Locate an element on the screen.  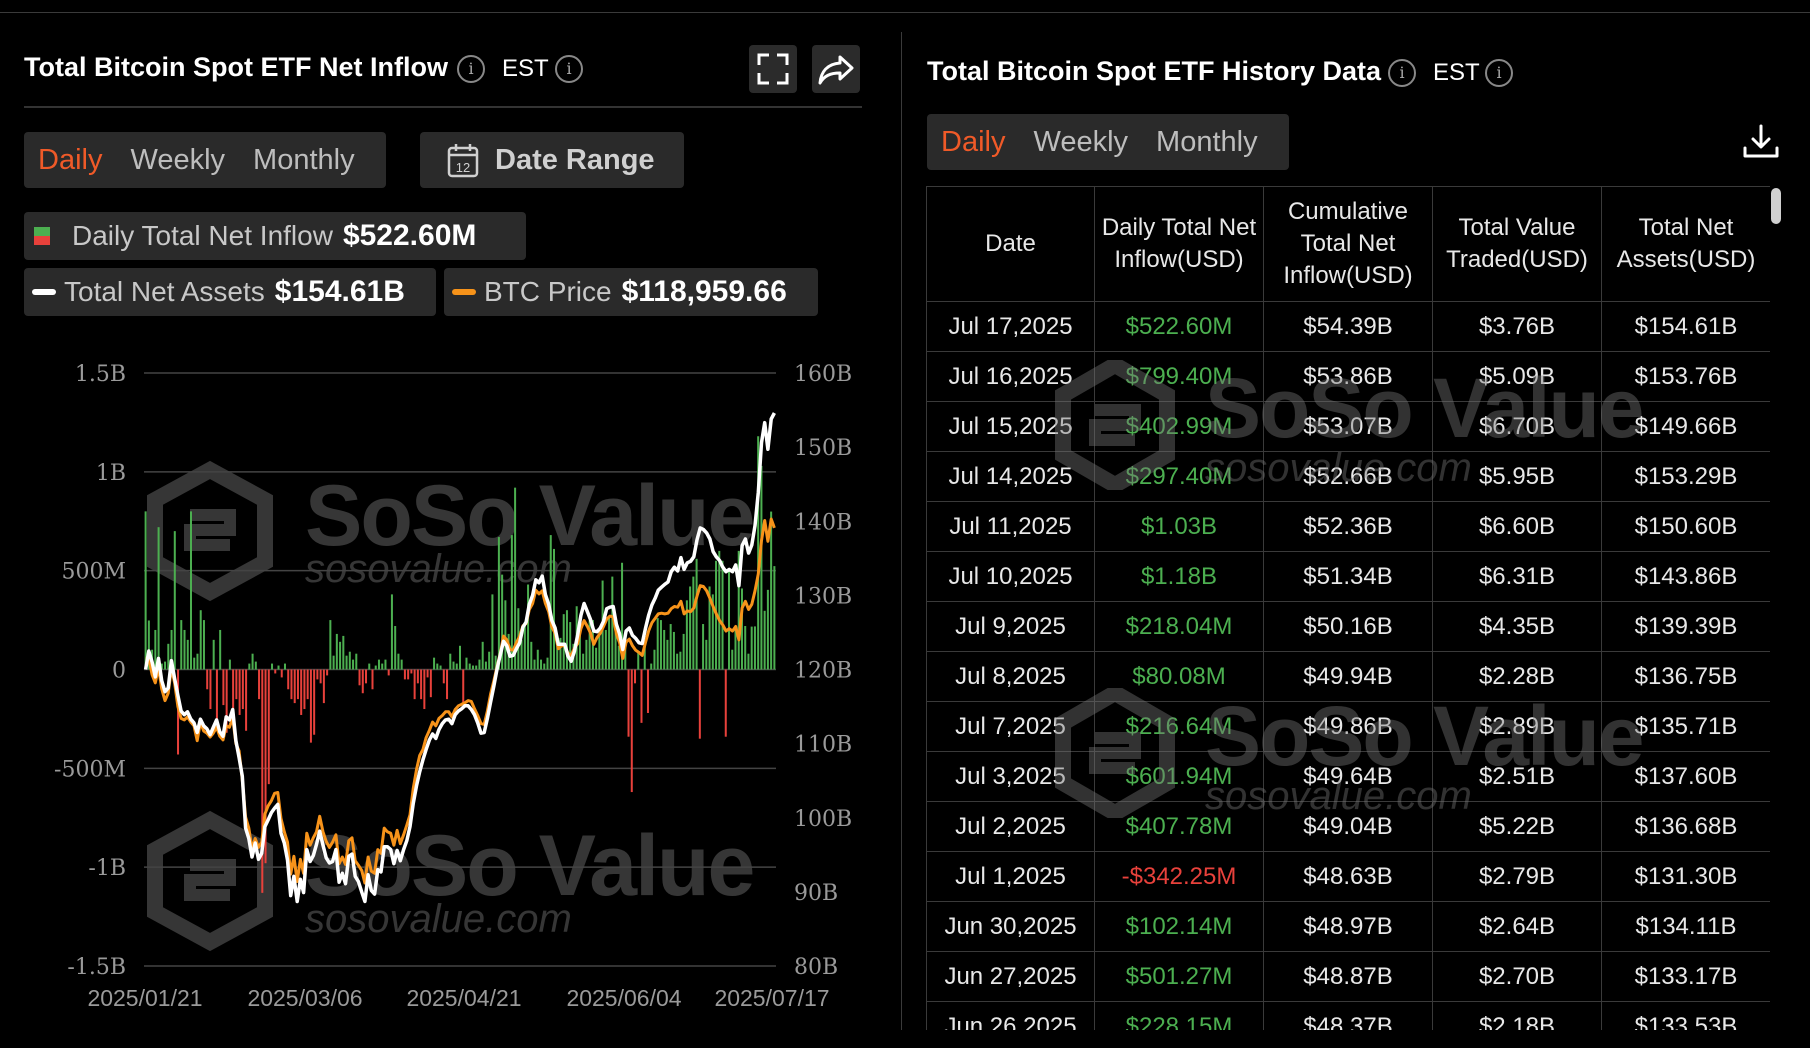
table-row: Jul 8,2025 $80.08M $49.94B $2.28B $136.75B is located at coordinates (1348, 676).